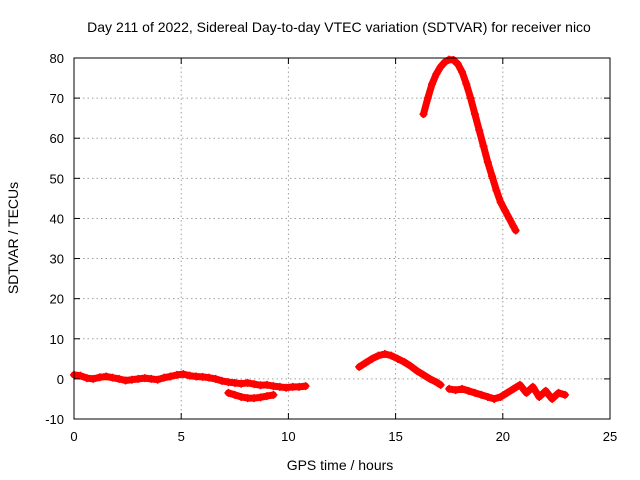 The width and height of the screenshot is (640, 480). What do you see at coordinates (57, 178) in the screenshot?
I see `y-tick-label: 50` at bounding box center [57, 178].